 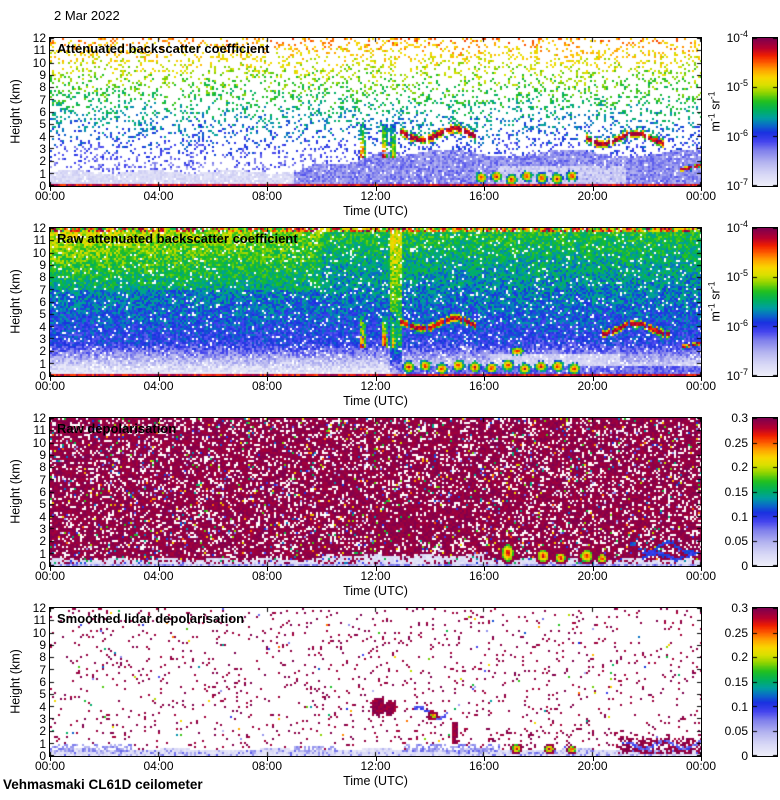 What do you see at coordinates (39, 620) in the screenshot?
I see `y-tick-label: 11` at bounding box center [39, 620].